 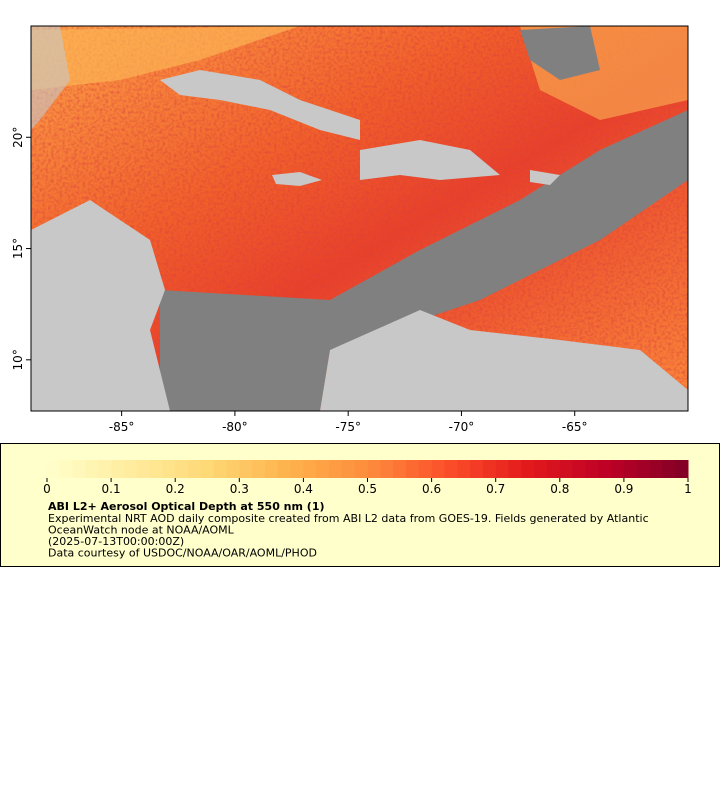 I want to click on legend-line: OceanWatch node at NOAA/AOML, so click(x=141, y=530).